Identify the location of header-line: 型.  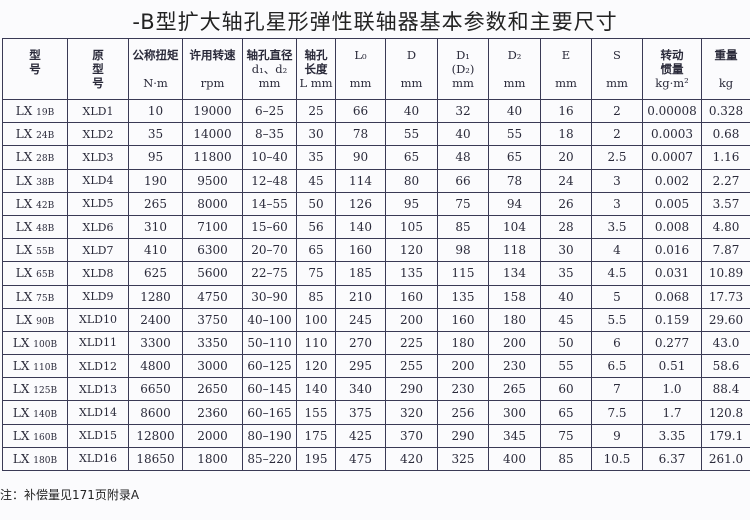
(35, 55).